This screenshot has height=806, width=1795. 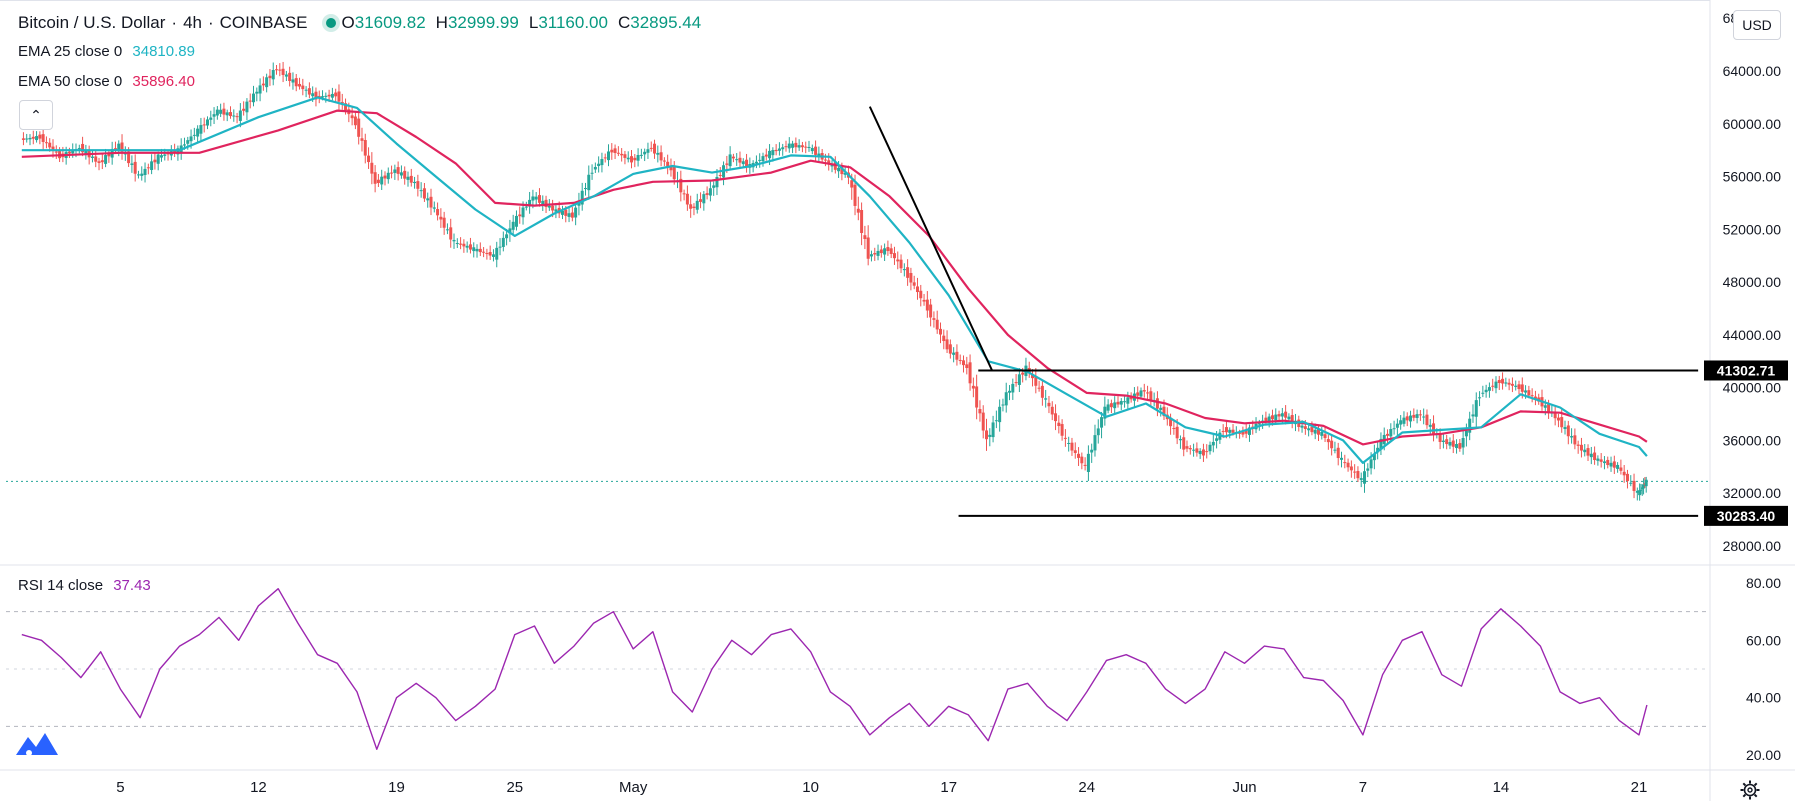 I want to click on collapse-legend-button: ⌃, so click(x=36, y=115).